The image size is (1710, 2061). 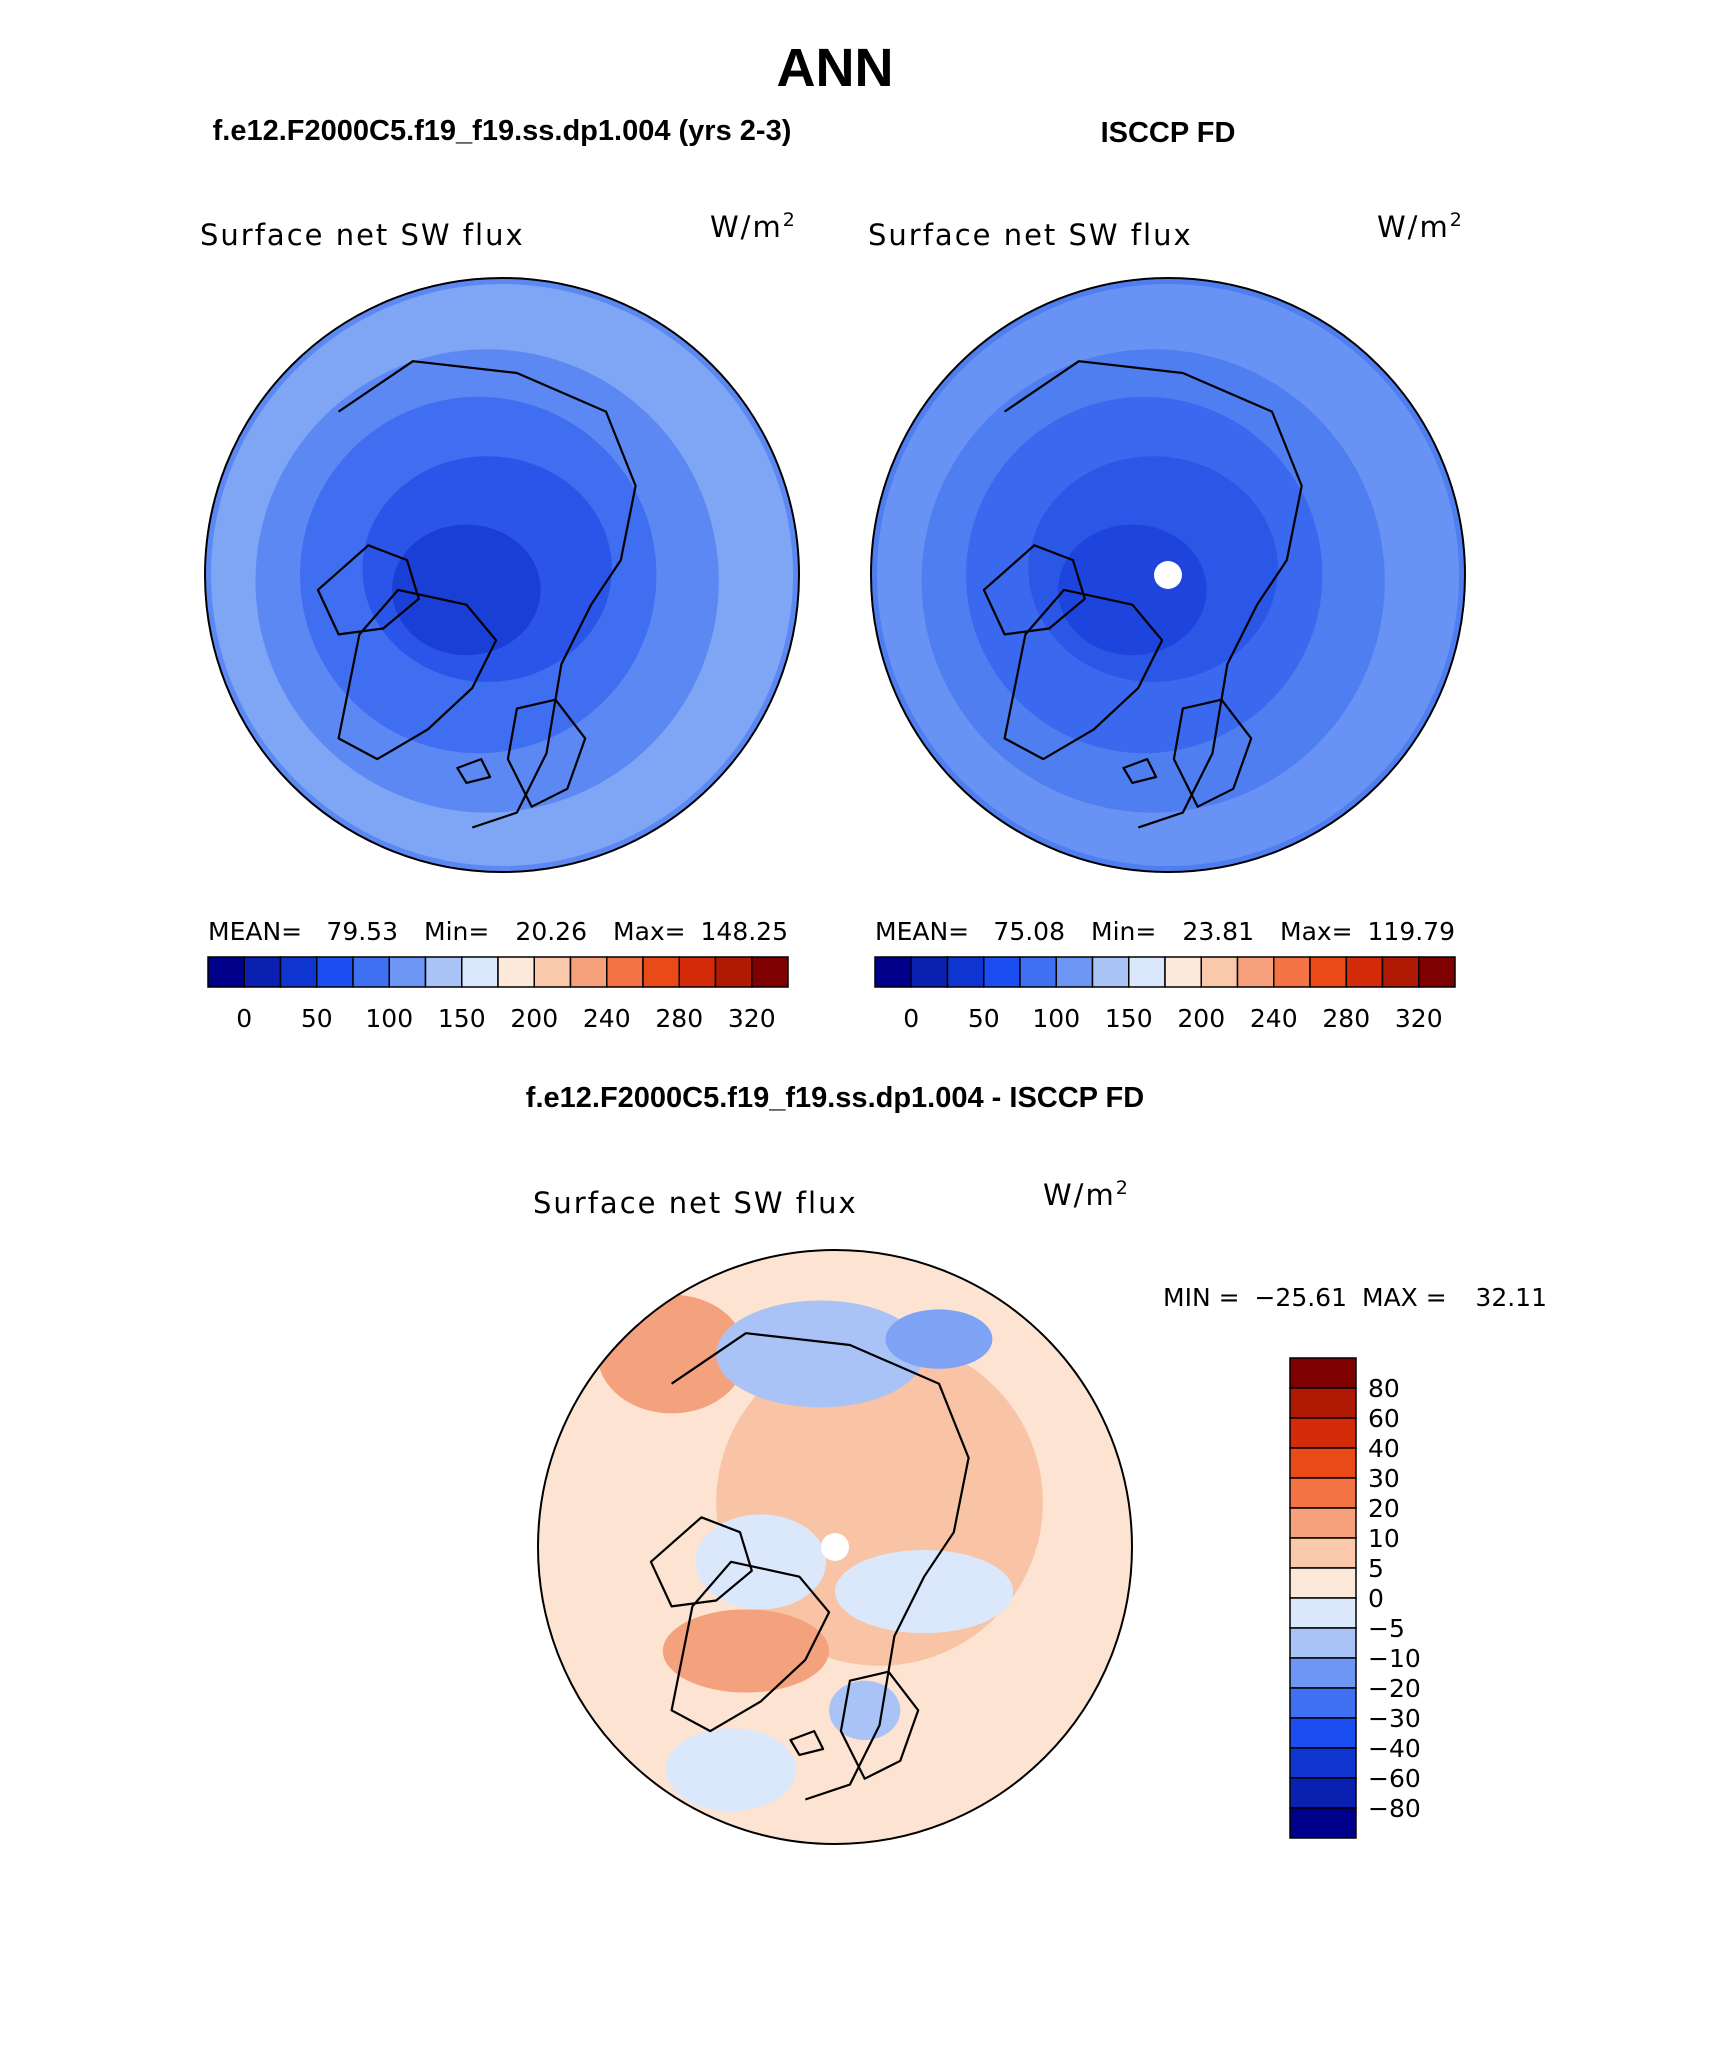 I want to click on colorbar-tick-label: 320, so click(x=752, y=1018).